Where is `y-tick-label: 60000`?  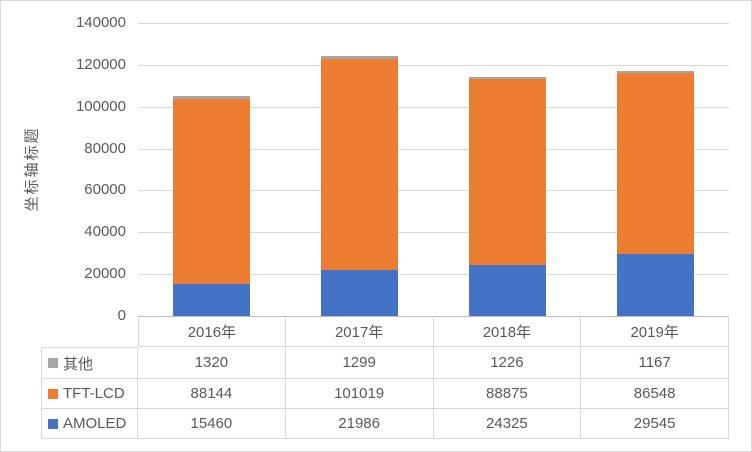 y-tick-label: 60000 is located at coordinates (105, 190).